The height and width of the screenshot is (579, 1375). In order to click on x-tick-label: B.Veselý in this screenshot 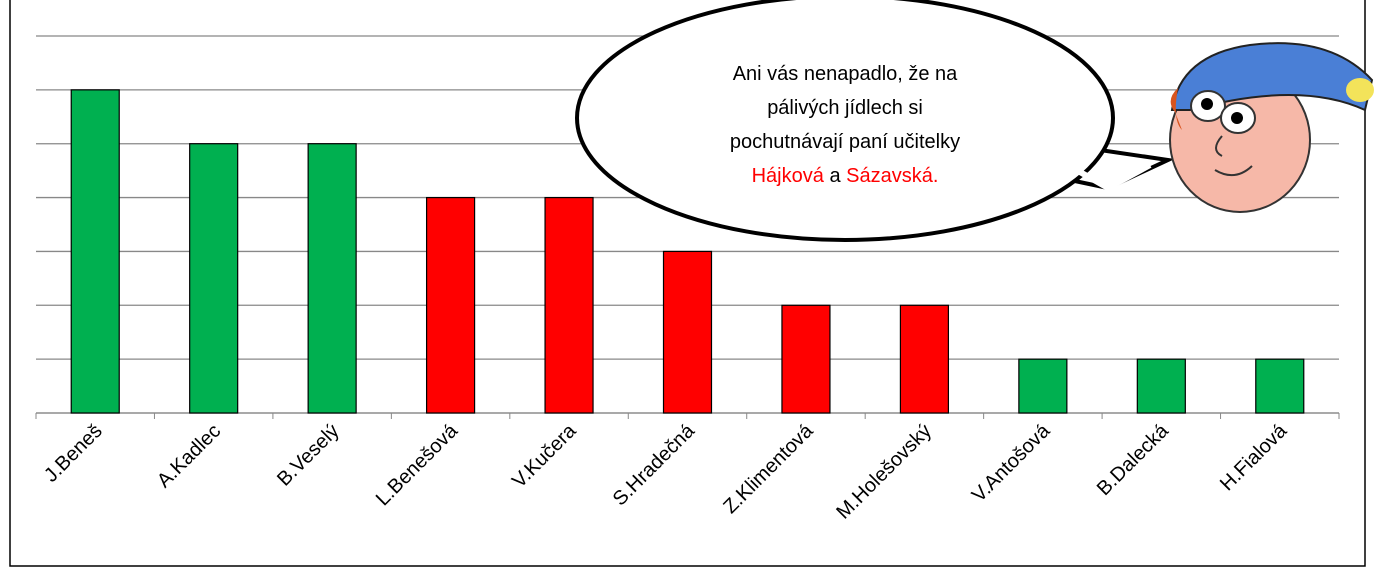, I will do `click(308, 455)`.